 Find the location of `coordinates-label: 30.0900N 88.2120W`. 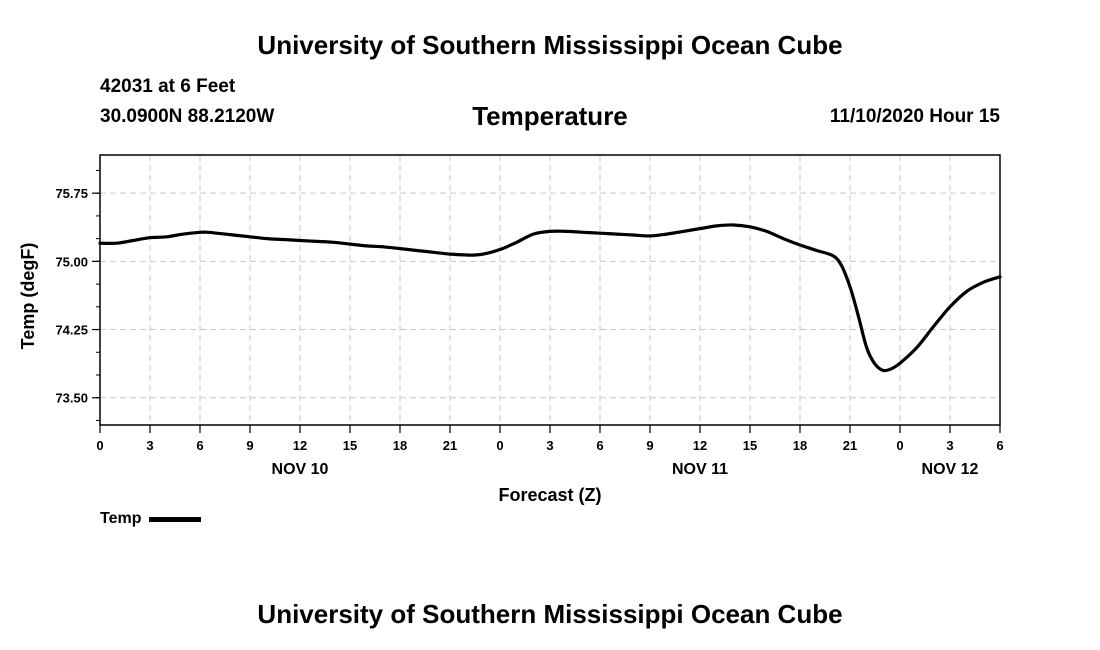

coordinates-label: 30.0900N 88.2120W is located at coordinates (187, 116).